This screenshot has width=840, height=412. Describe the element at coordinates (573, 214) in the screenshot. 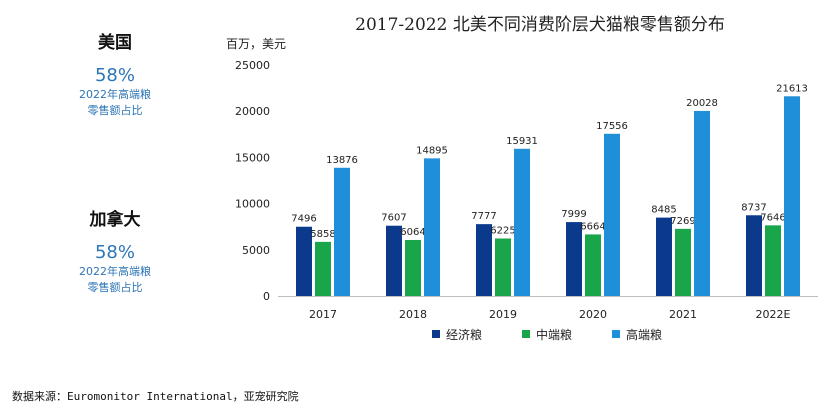

I see `data-label: 7999` at that location.